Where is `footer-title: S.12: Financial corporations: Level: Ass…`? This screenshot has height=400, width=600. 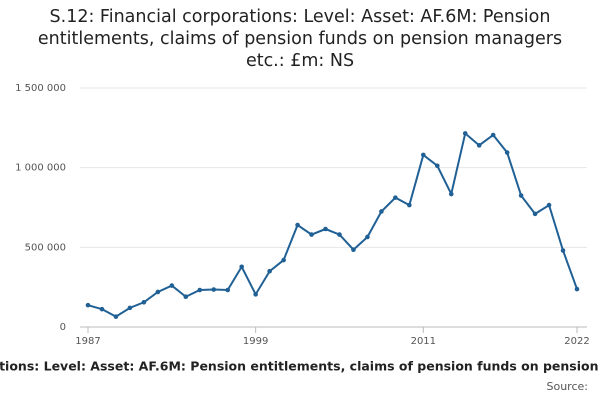
footer-title: S.12: Financial corporations: Level: Ass… is located at coordinates (300, 366).